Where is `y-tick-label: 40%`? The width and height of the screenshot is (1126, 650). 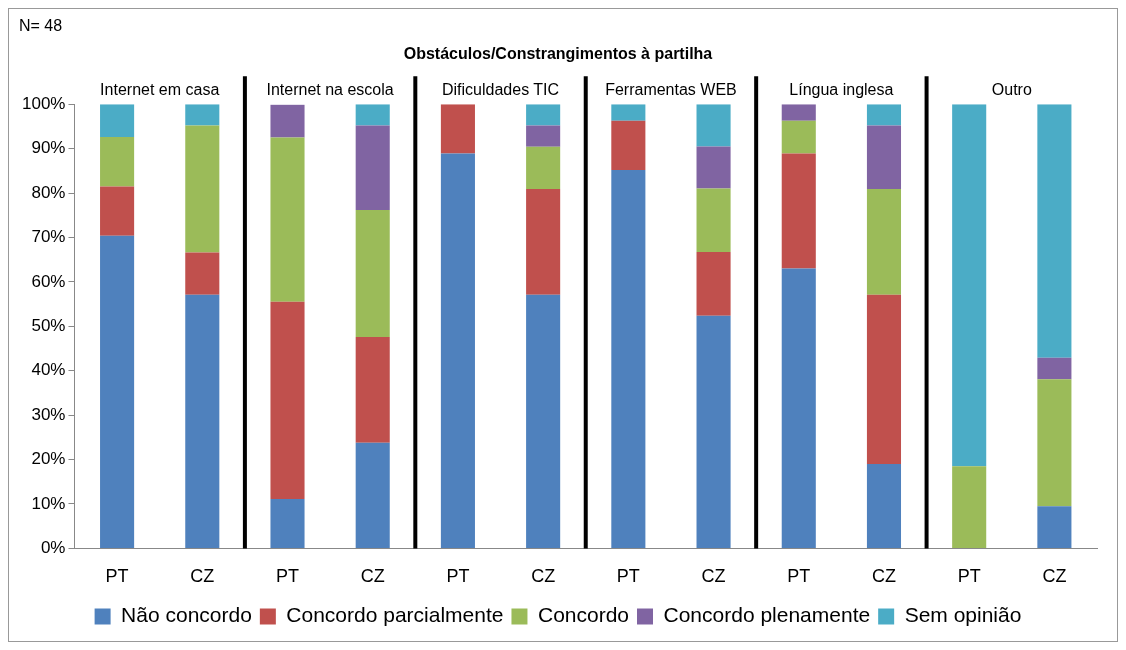
y-tick-label: 40% is located at coordinates (48, 370).